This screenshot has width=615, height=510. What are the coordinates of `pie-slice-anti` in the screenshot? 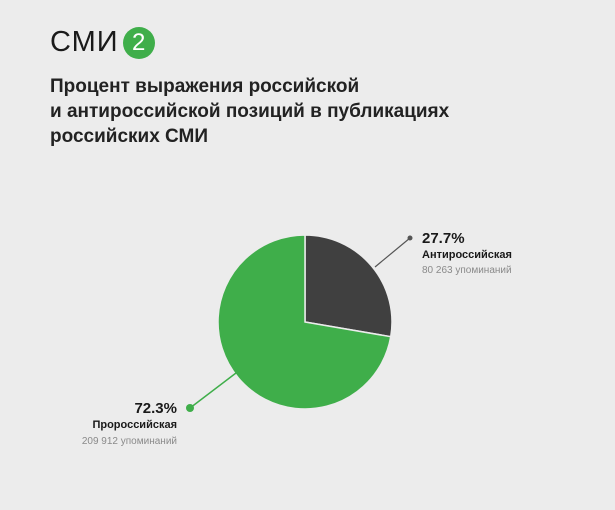 It's located at (348, 286).